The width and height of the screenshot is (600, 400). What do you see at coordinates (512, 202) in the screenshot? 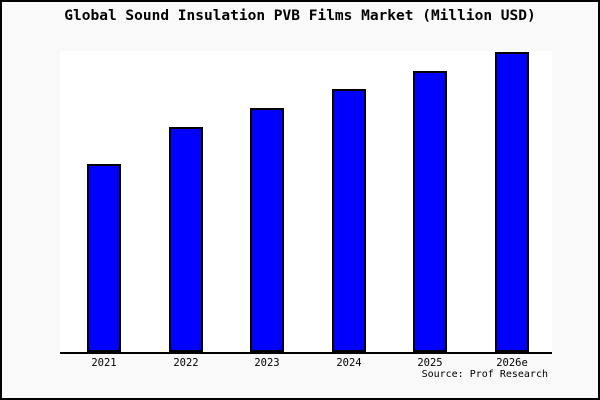
I see `bar-2026e` at bounding box center [512, 202].